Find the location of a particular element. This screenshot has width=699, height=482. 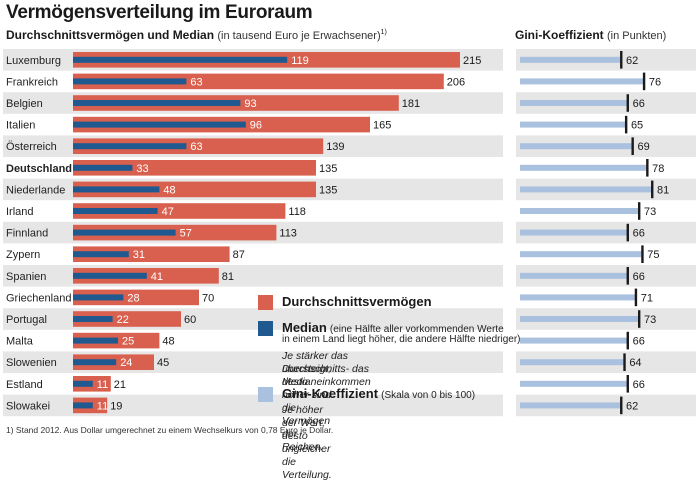

gini-value-label: 62 is located at coordinates (632, 406).